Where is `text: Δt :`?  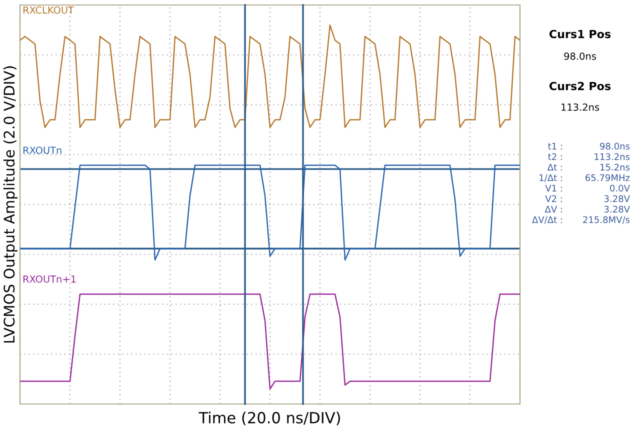
text: Δt : is located at coordinates (554, 167).